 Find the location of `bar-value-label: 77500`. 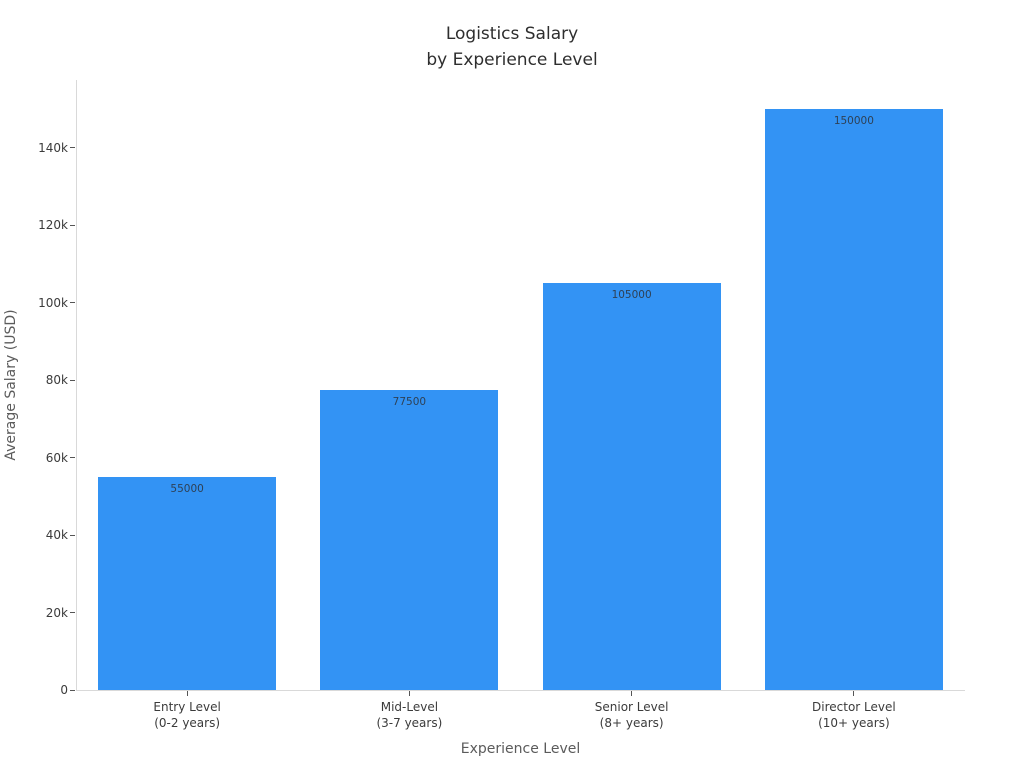

bar-value-label: 77500 is located at coordinates (409, 401).